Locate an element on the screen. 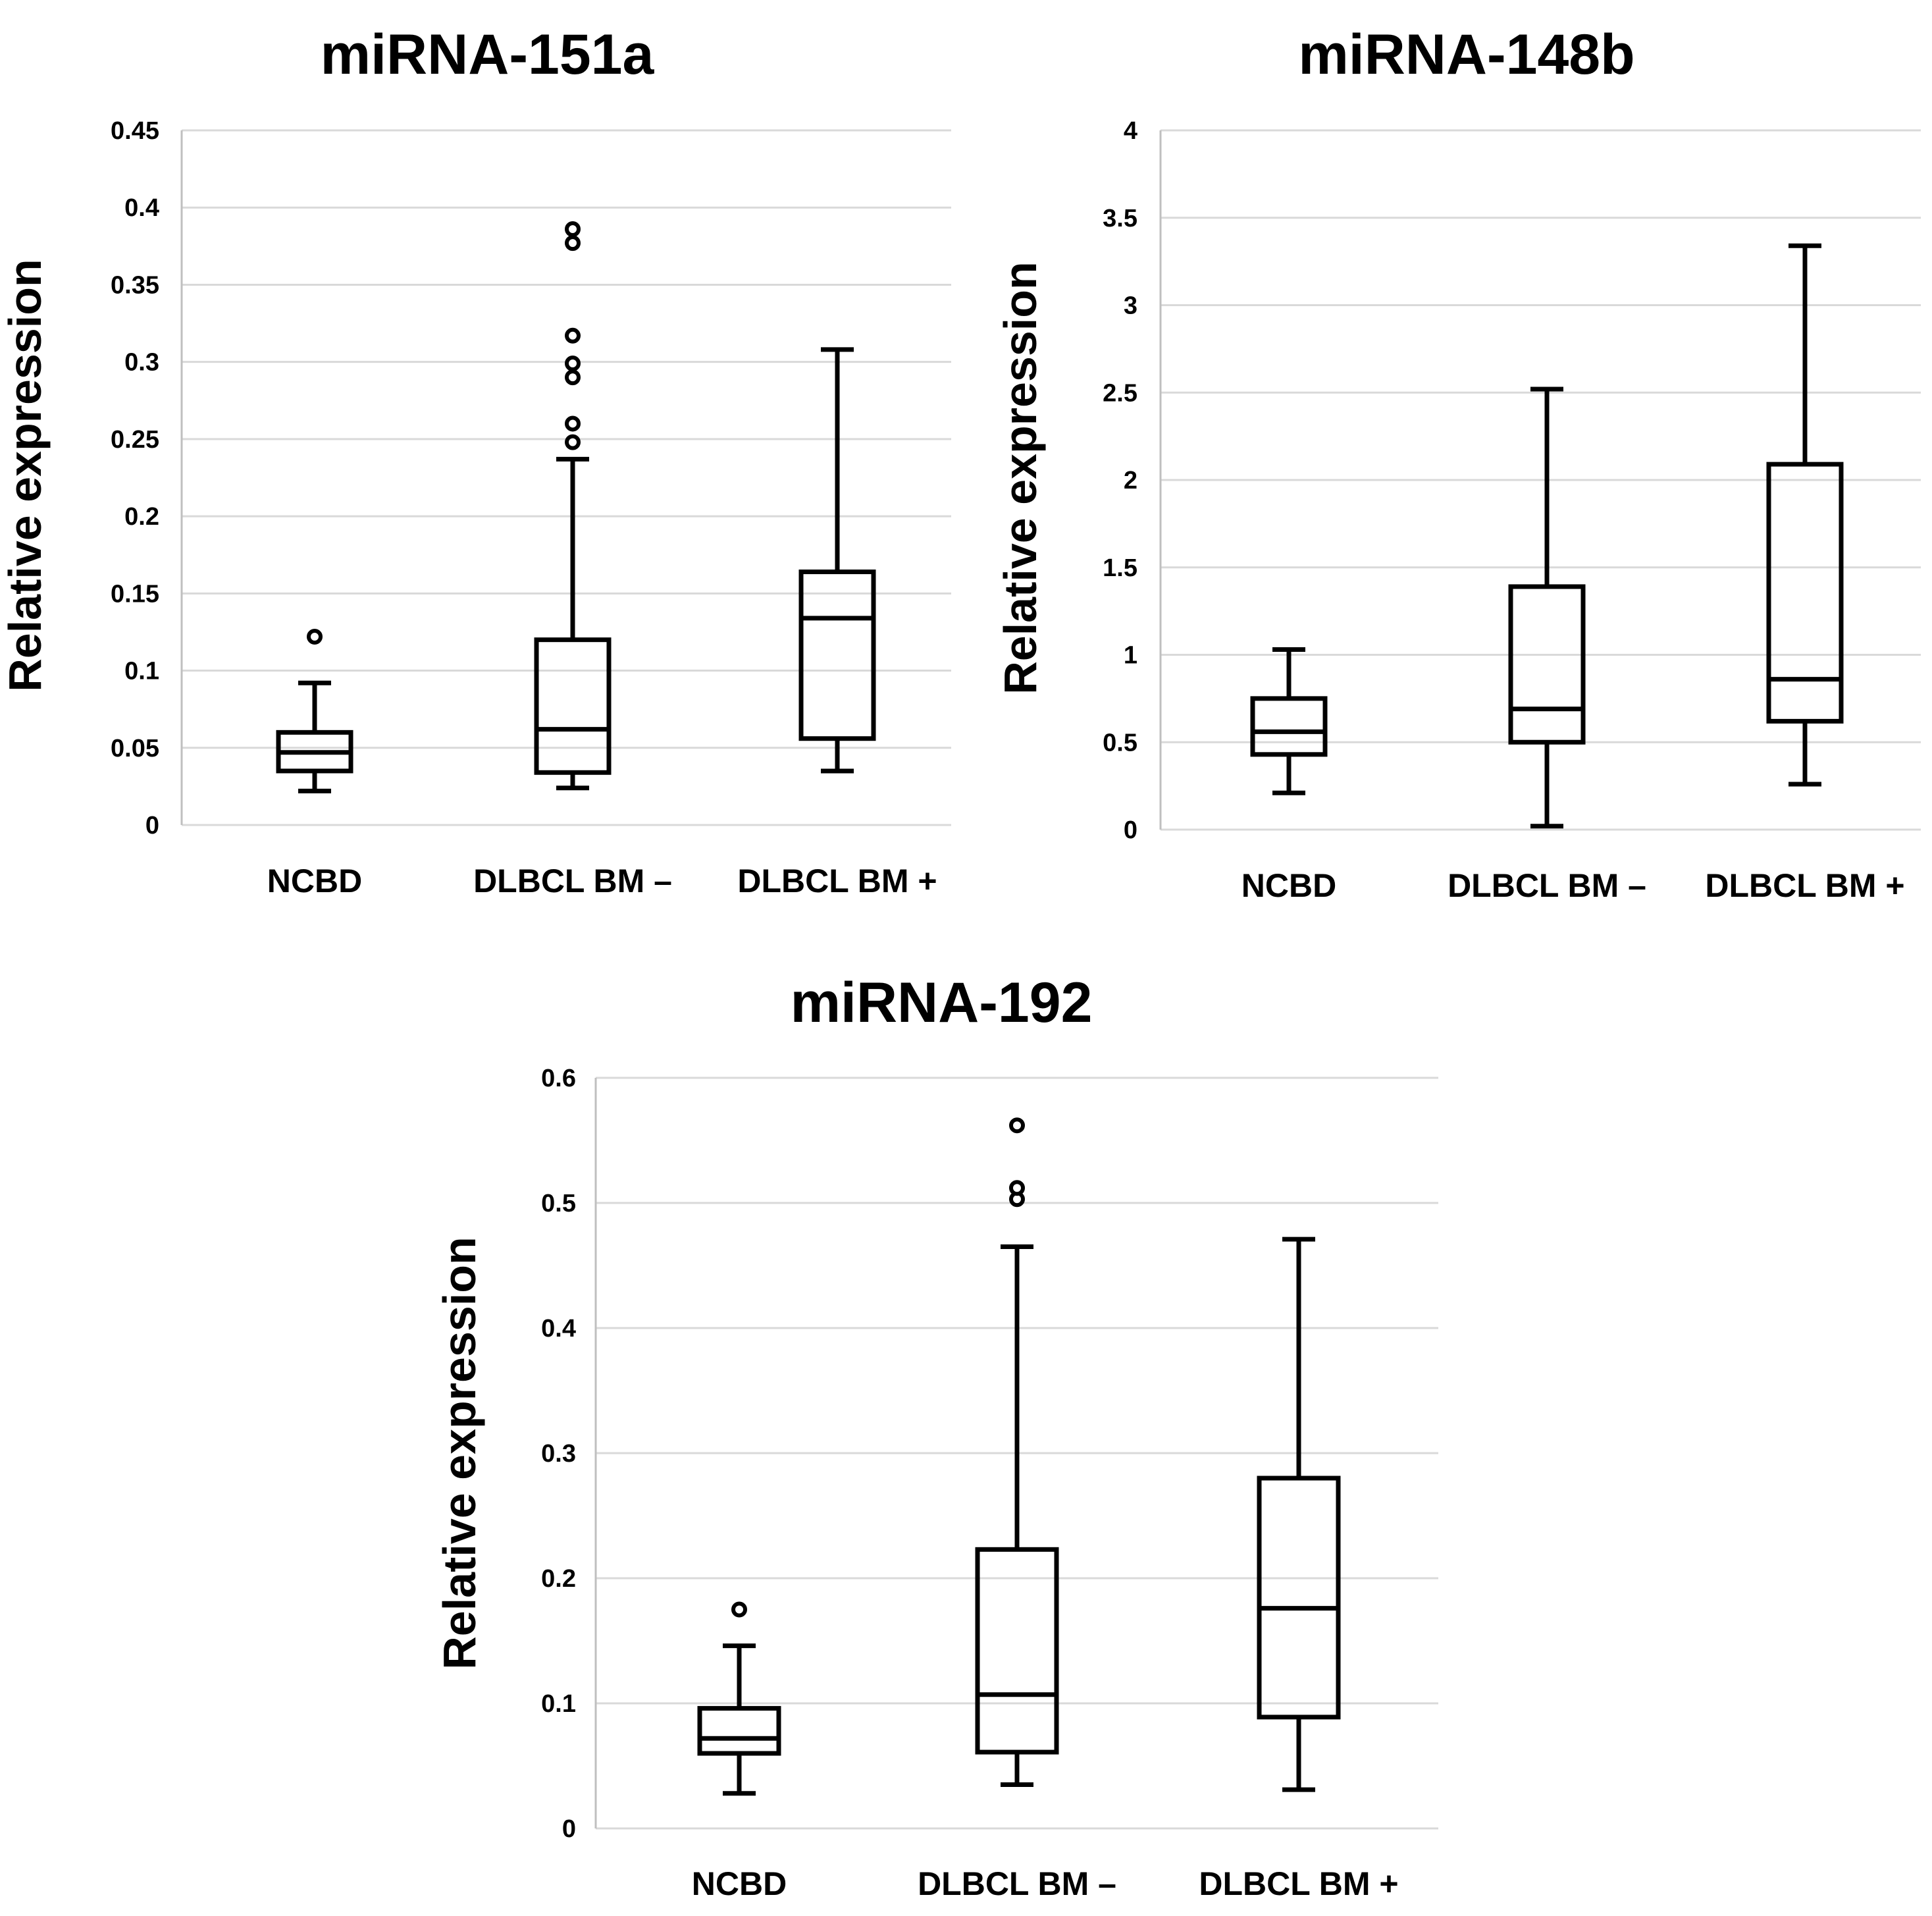  y-tick-label: 2.5 is located at coordinates (1120, 393).